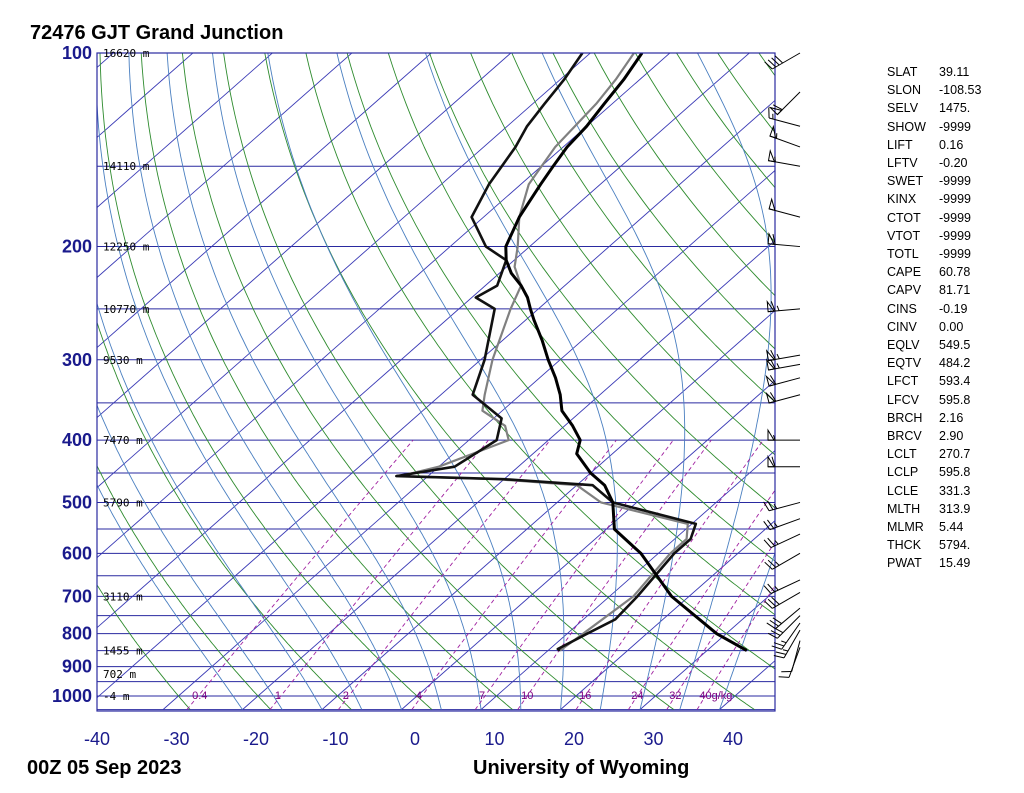 This screenshot has height=793, width=1024. I want to click on index-key: VTOT, so click(904, 235).